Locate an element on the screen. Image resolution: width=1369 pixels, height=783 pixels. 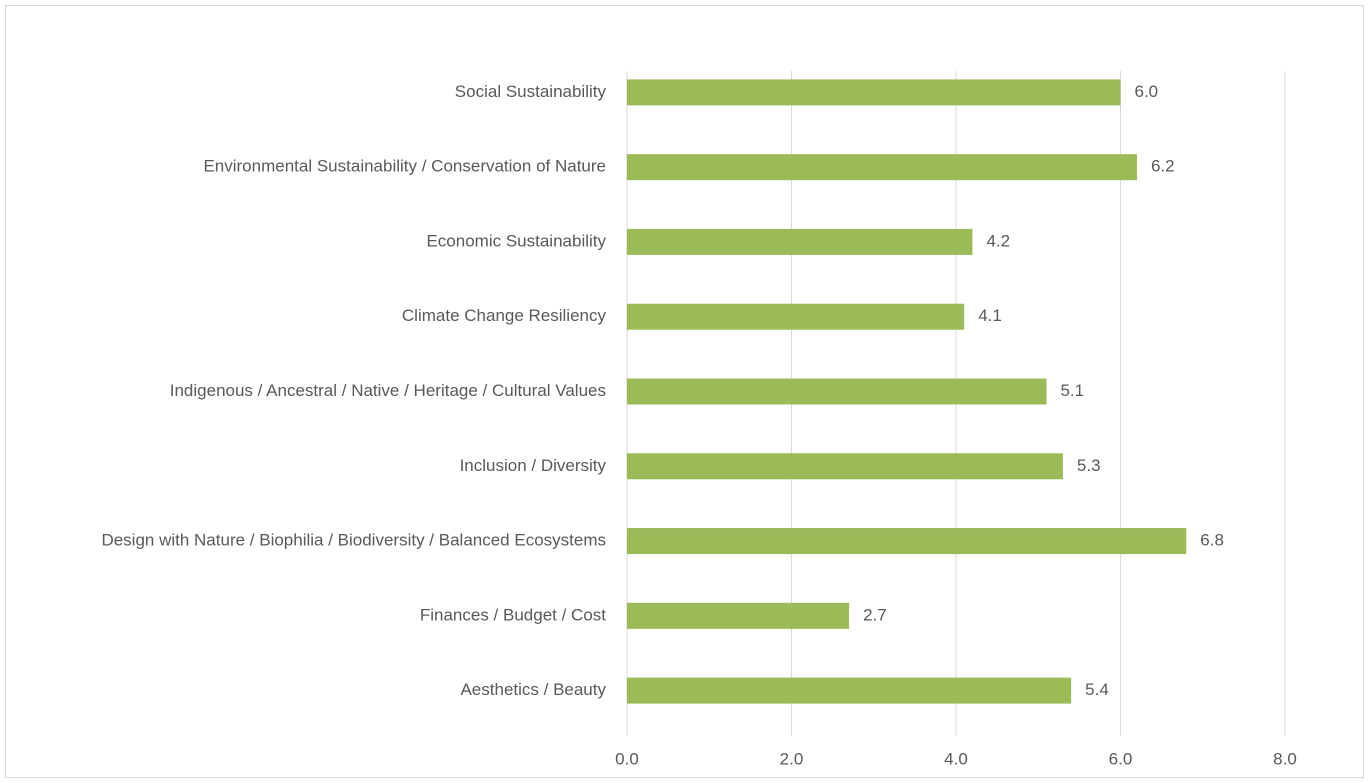
data-label: 6.2 is located at coordinates (1163, 166).